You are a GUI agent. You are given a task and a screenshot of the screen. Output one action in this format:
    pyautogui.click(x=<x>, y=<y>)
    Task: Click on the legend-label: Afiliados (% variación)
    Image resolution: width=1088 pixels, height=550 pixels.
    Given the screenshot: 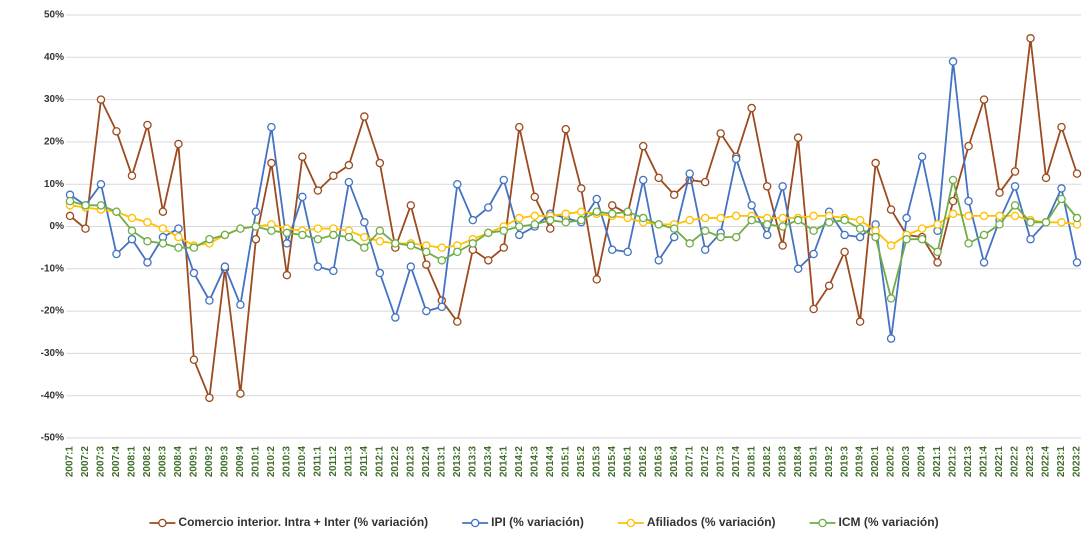 What is the action you would take?
    pyautogui.click(x=711, y=522)
    